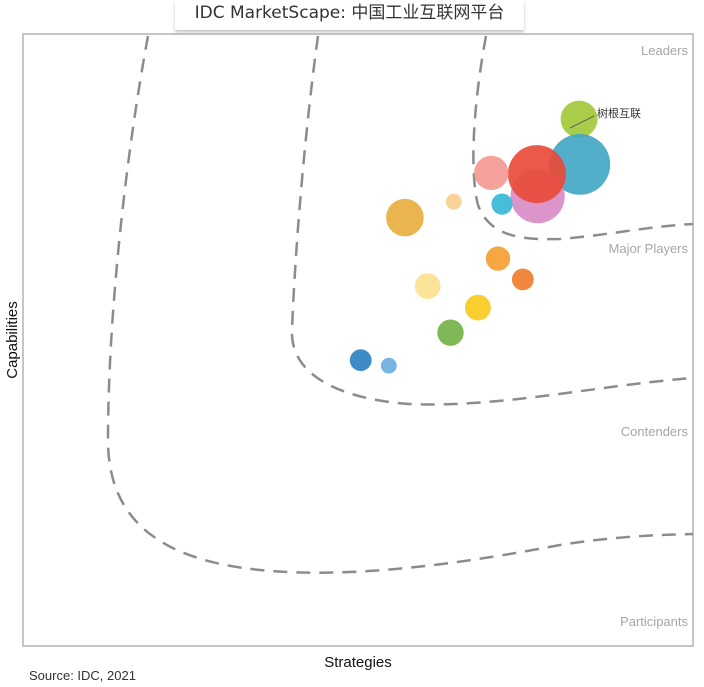  What do you see at coordinates (649, 248) in the screenshot?
I see `region-label-major-players: Major Players` at bounding box center [649, 248].